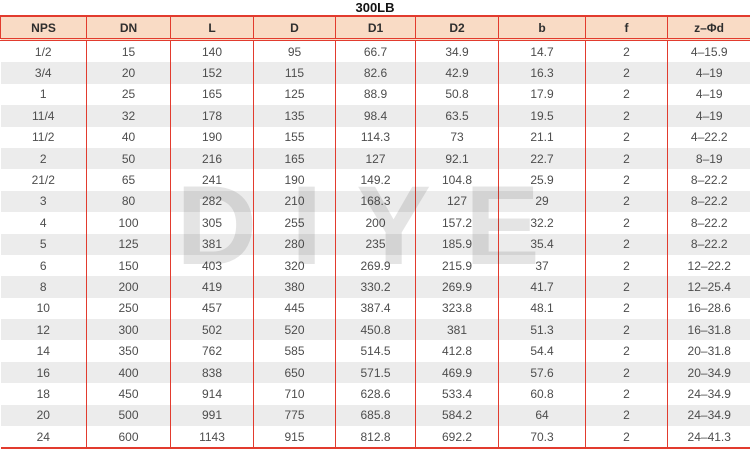 Image resolution: width=750 pixels, height=460 pixels. I want to click on column-header: L, so click(212, 28).